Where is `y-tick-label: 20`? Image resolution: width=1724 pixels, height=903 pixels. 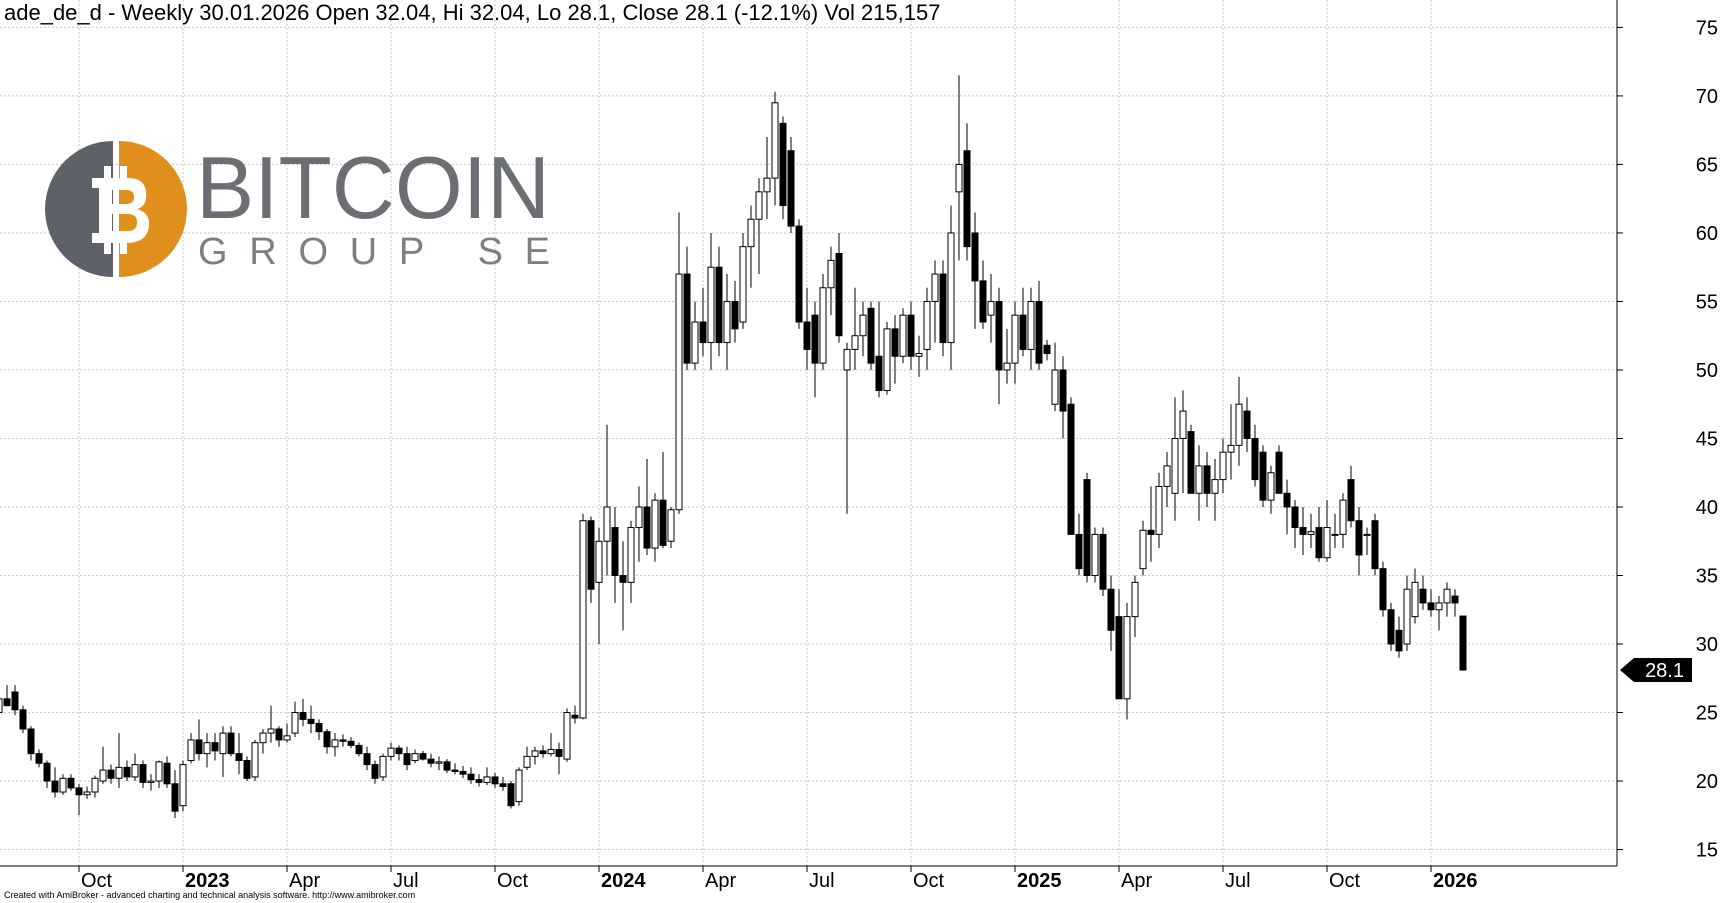 y-tick-label: 20 is located at coordinates (1707, 782).